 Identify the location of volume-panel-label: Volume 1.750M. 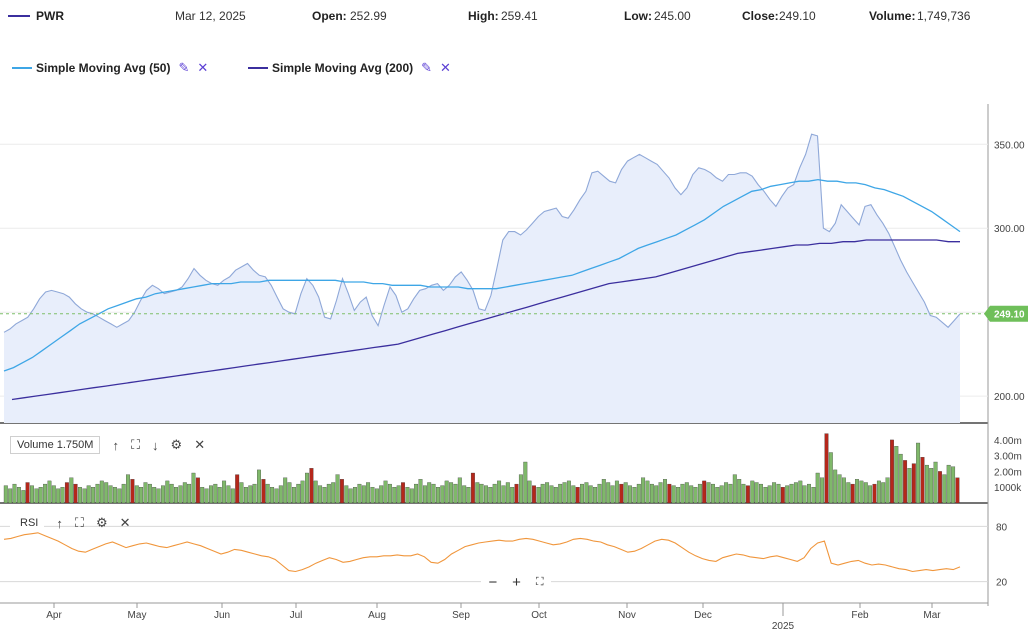
(55, 445).